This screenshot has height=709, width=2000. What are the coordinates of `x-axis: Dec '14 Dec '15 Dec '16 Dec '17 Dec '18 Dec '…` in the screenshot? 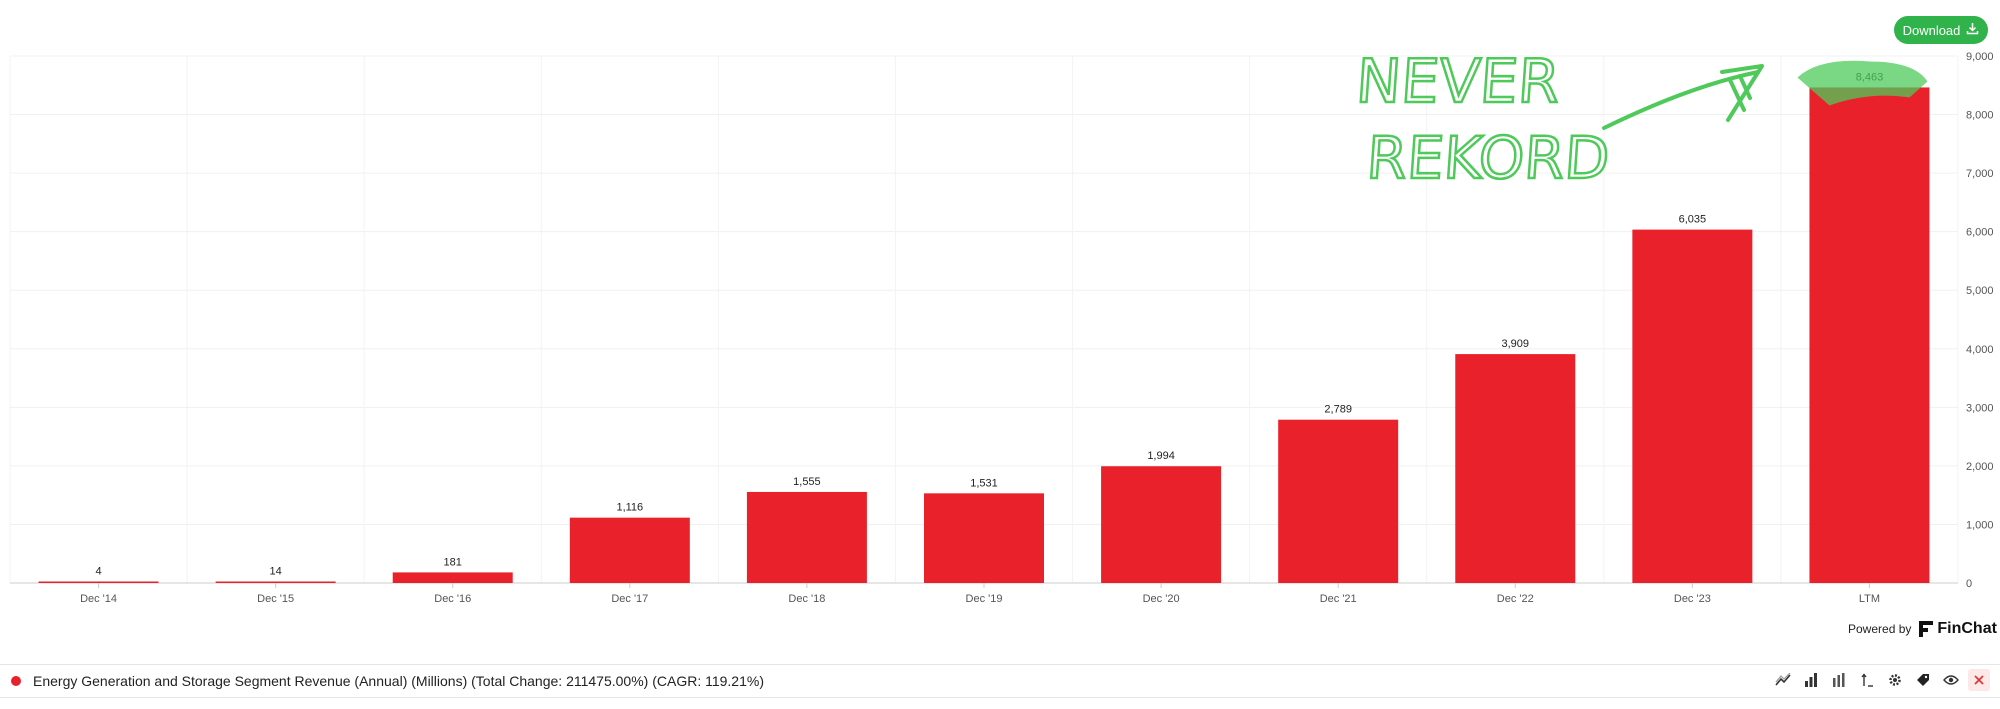 It's located at (980, 594).